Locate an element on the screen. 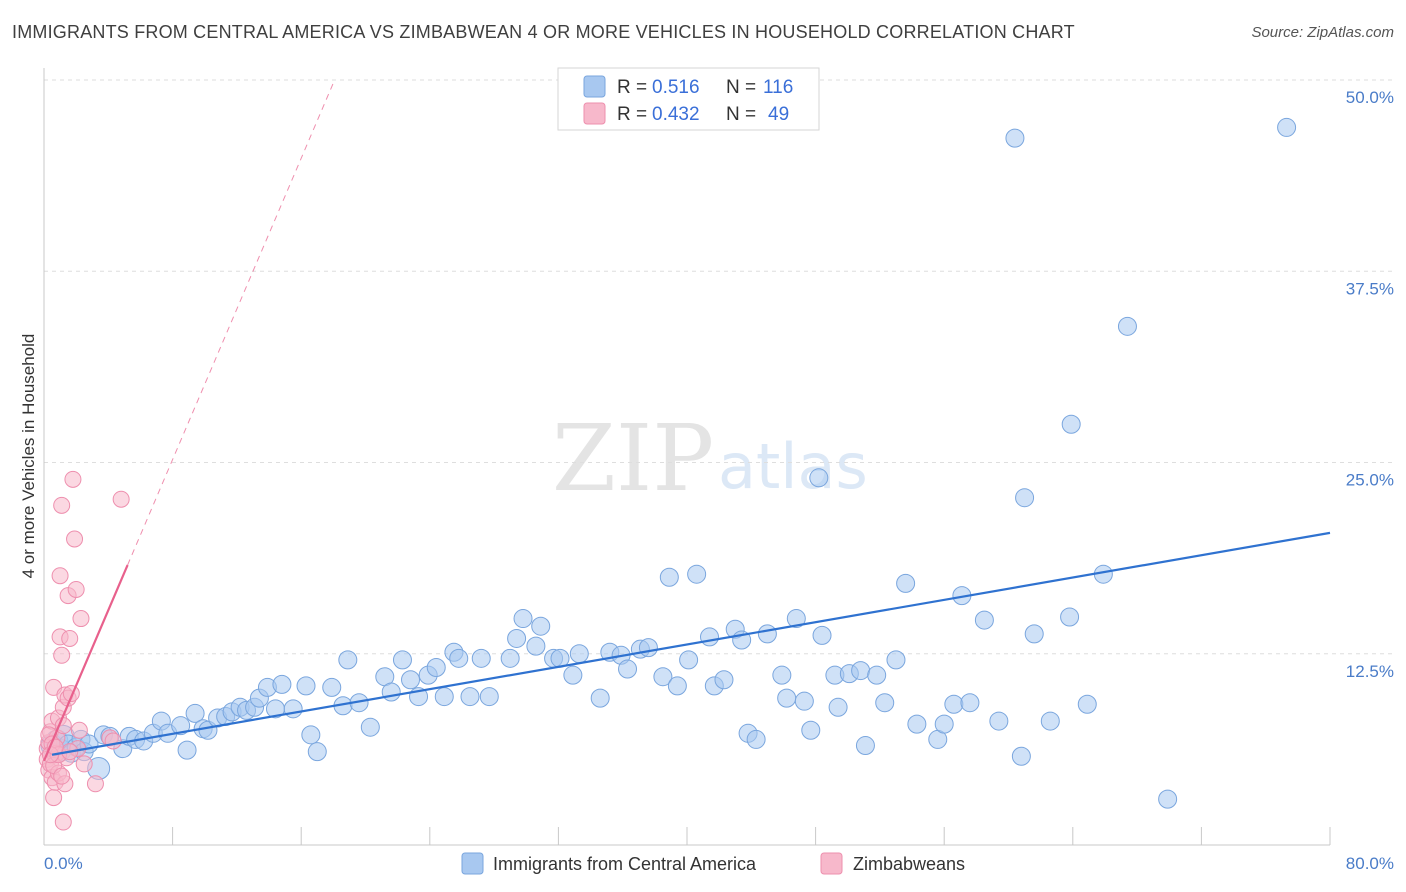  bottom-legend-label-blue: Immigrants from Central America is located at coordinates (625, 864).